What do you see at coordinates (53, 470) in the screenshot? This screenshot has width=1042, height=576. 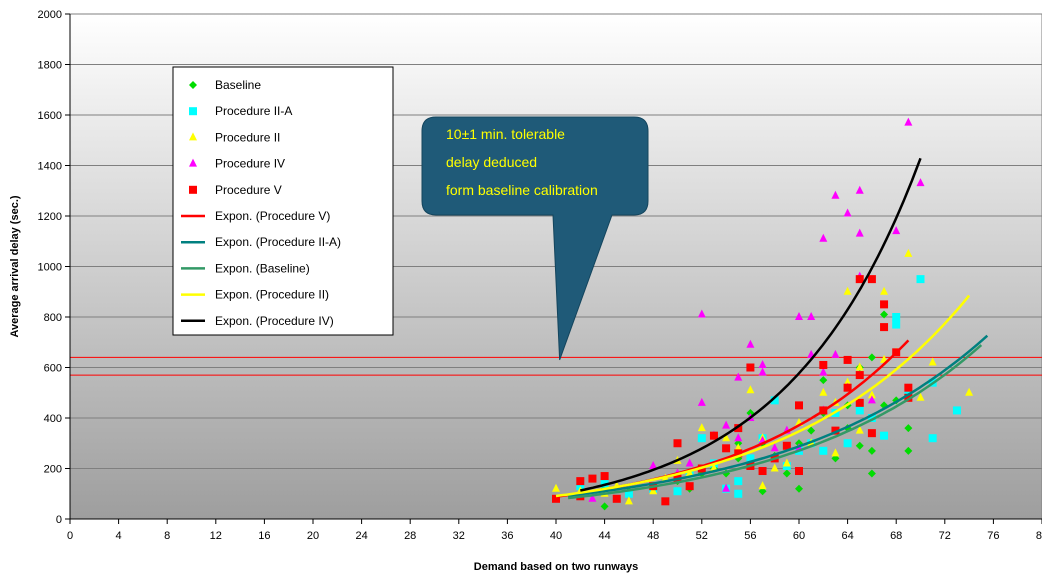 I see `y-tick-label: 200` at bounding box center [53, 470].